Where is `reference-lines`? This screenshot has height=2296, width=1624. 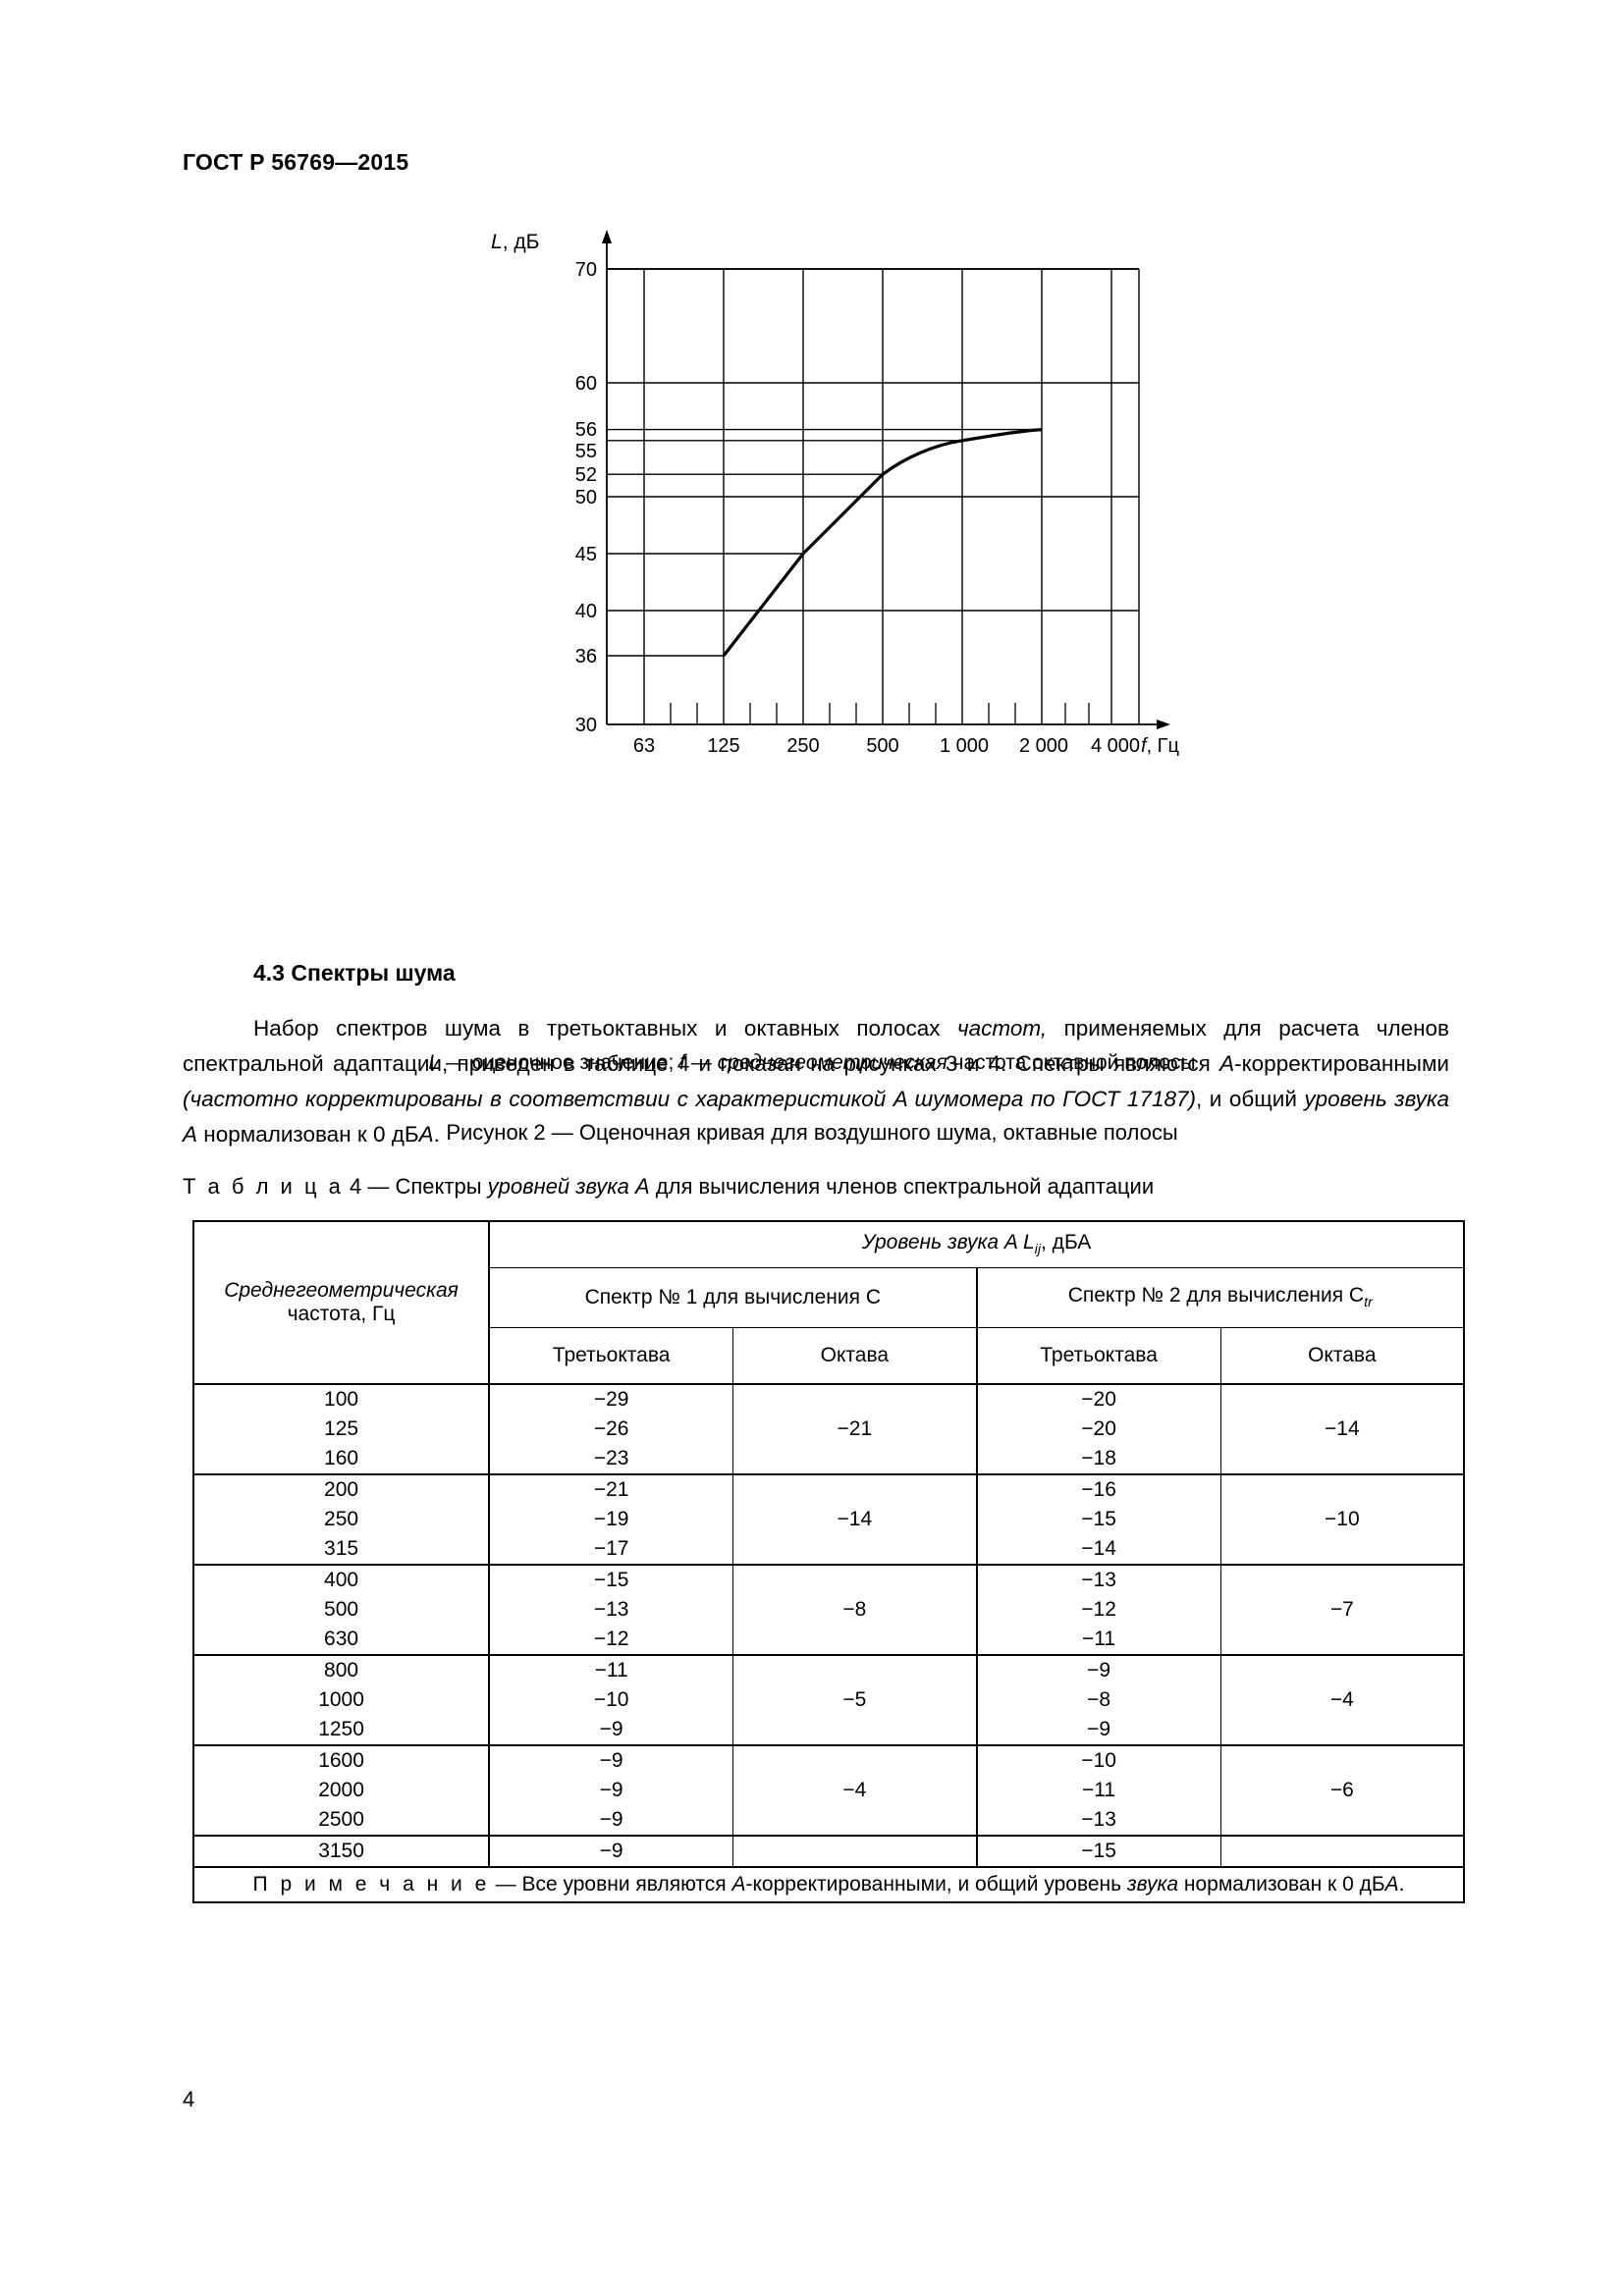
reference-lines is located at coordinates (824, 542).